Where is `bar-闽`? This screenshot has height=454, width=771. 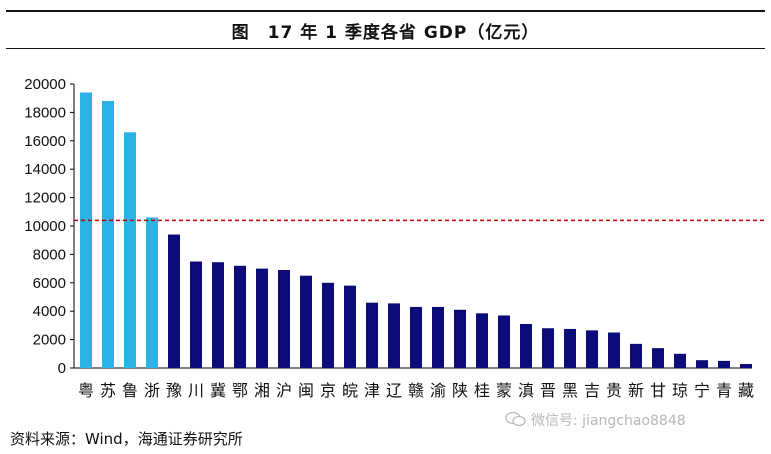
bar-闽 is located at coordinates (306, 321).